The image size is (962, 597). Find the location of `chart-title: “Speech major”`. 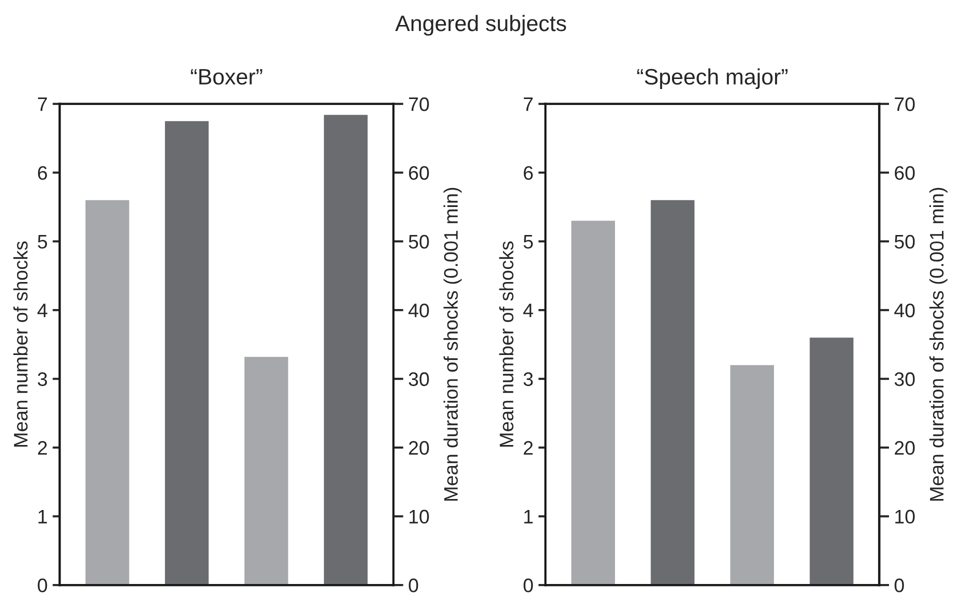

chart-title: “Speech major” is located at coordinates (712, 79).